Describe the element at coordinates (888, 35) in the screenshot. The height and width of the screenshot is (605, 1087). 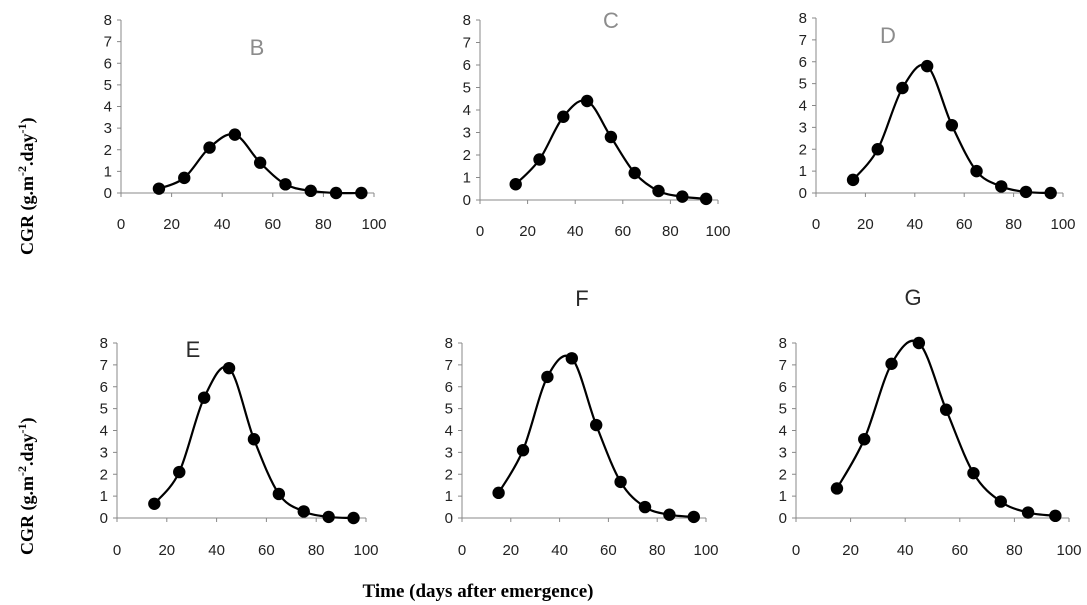
I see `panel-title-D: D` at that location.